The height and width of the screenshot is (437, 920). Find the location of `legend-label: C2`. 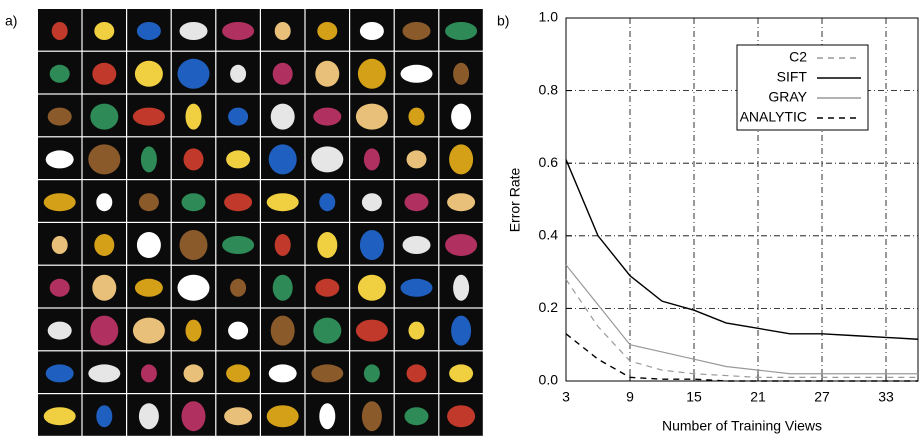

legend-label: C2 is located at coordinates (798, 57).